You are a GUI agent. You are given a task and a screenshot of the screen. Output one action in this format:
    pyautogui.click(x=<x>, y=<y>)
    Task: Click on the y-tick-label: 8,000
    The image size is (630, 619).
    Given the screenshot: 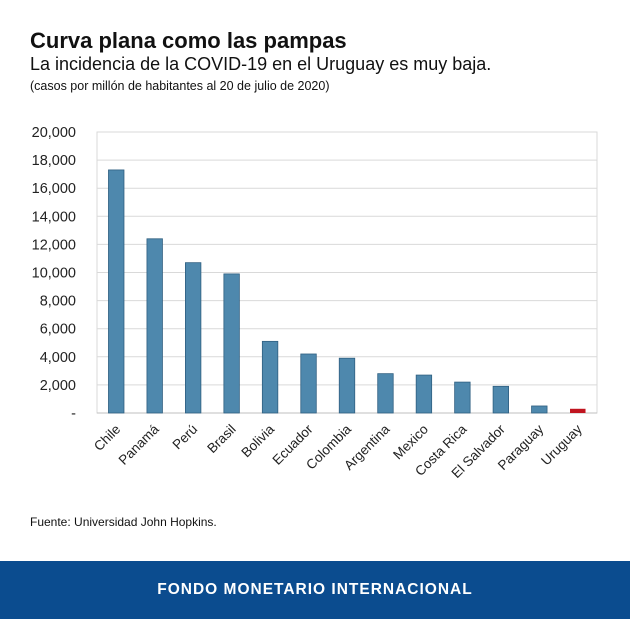 What is the action you would take?
    pyautogui.click(x=58, y=302)
    